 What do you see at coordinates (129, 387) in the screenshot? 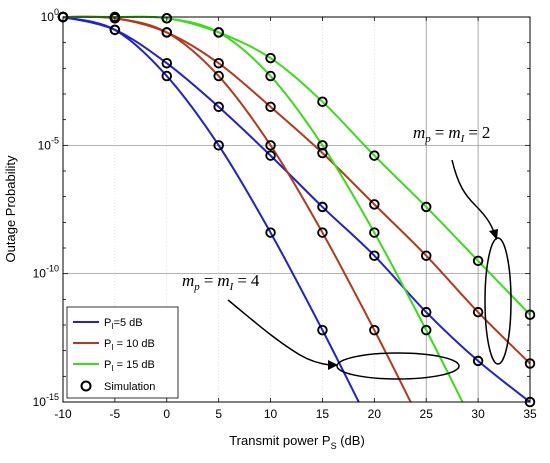
I see `svg-text: Simulation` at bounding box center [129, 387].